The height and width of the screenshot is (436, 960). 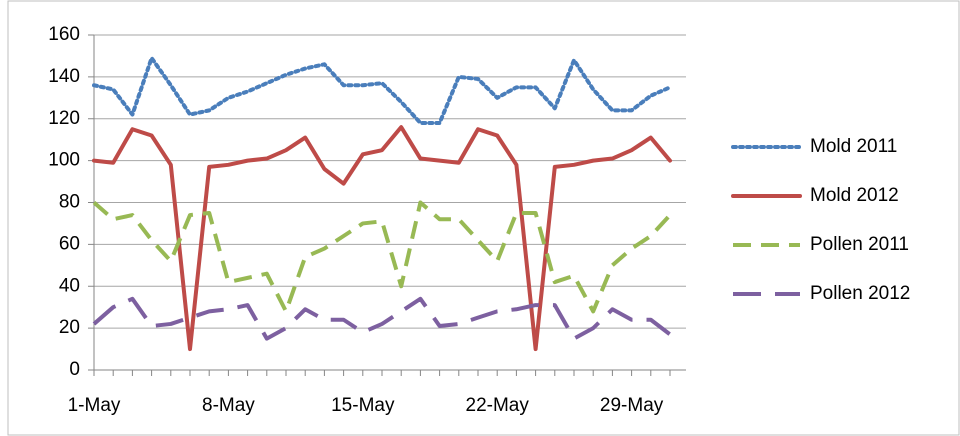 What do you see at coordinates (860, 293) in the screenshot?
I see `legend-label: Pollen 2012` at bounding box center [860, 293].